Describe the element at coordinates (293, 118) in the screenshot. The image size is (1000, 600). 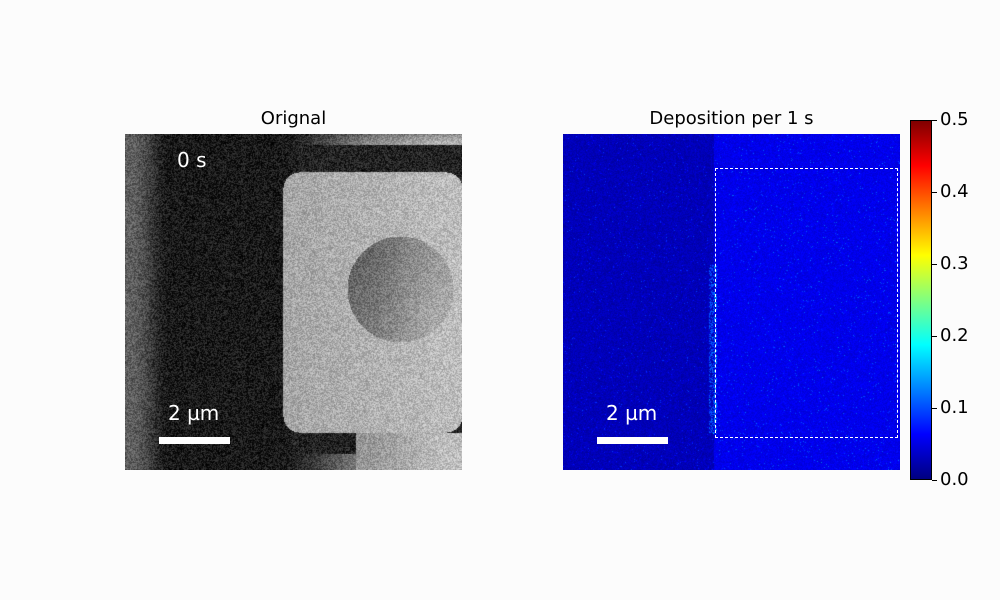
I see `left-panel-title: Orignal` at that location.